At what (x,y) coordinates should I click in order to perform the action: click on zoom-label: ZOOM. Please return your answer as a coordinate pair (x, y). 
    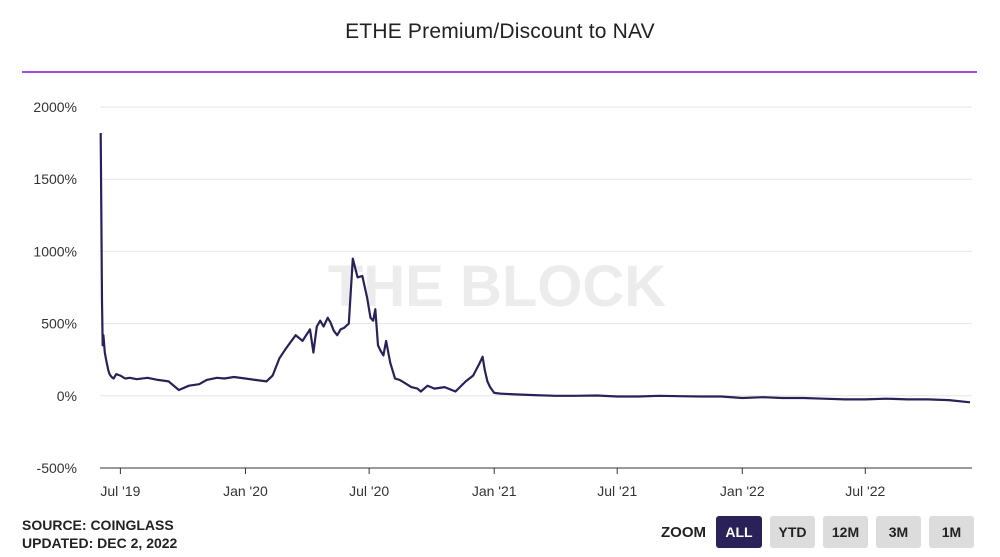
    Looking at the image, I should click on (683, 532).